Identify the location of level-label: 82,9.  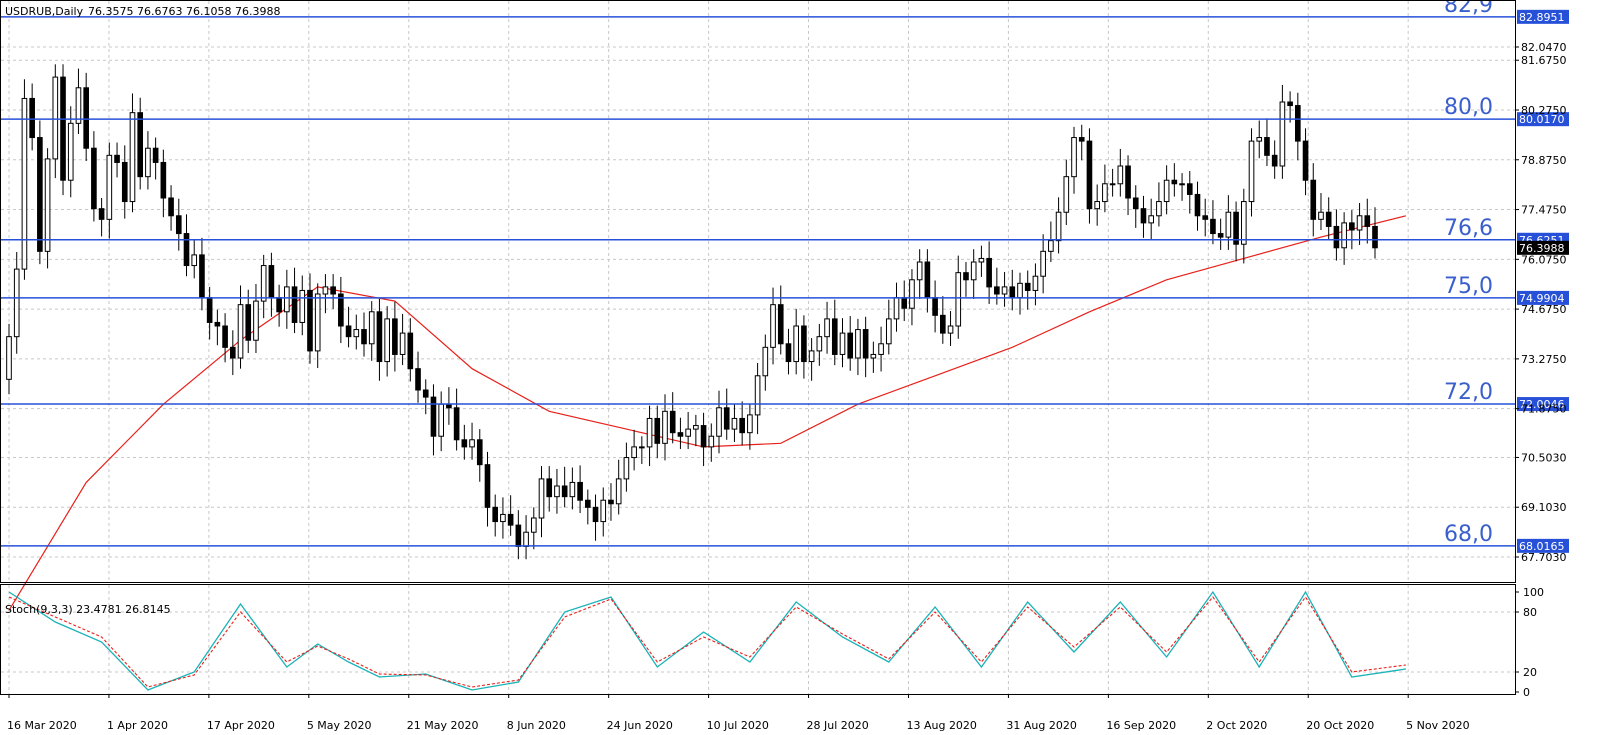
(1468, 9).